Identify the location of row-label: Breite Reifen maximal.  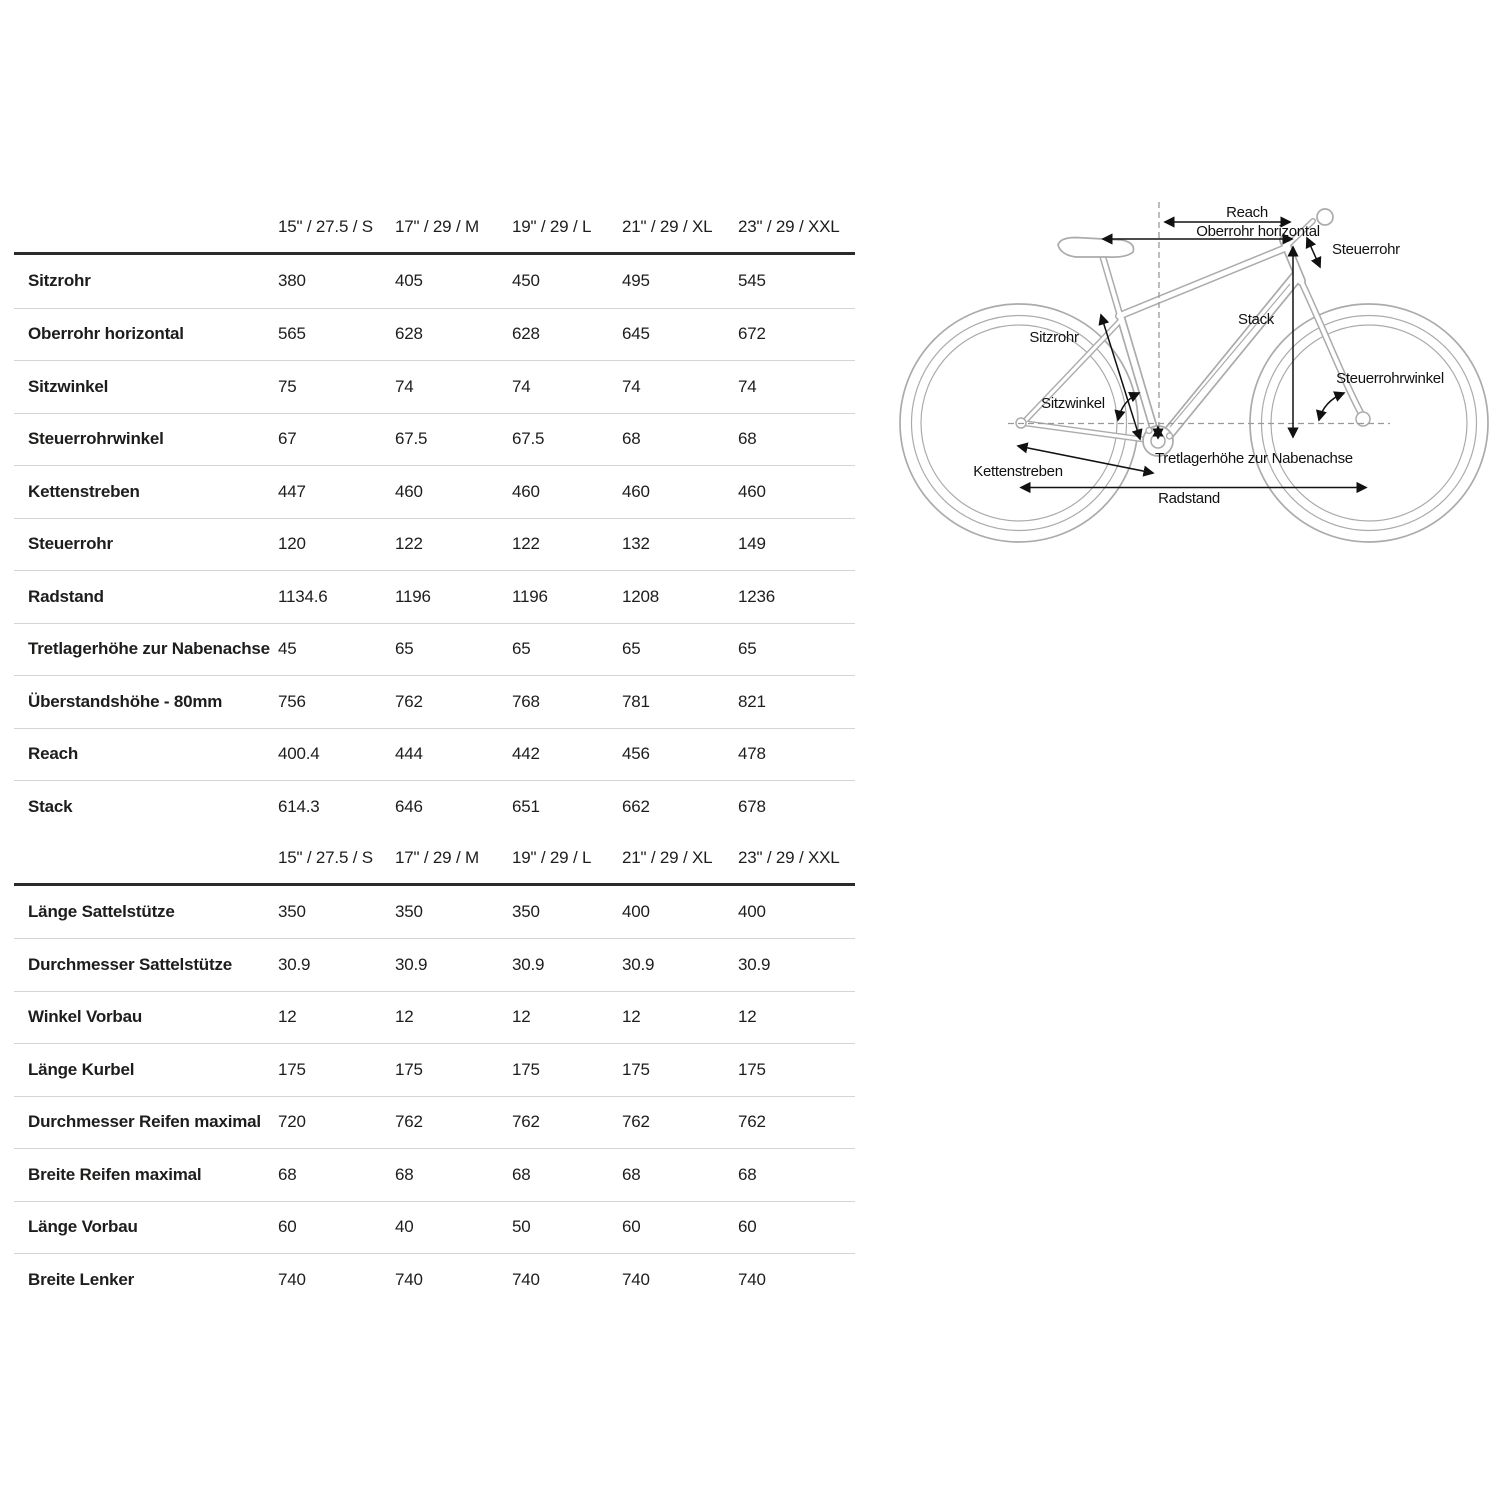
(115, 1174).